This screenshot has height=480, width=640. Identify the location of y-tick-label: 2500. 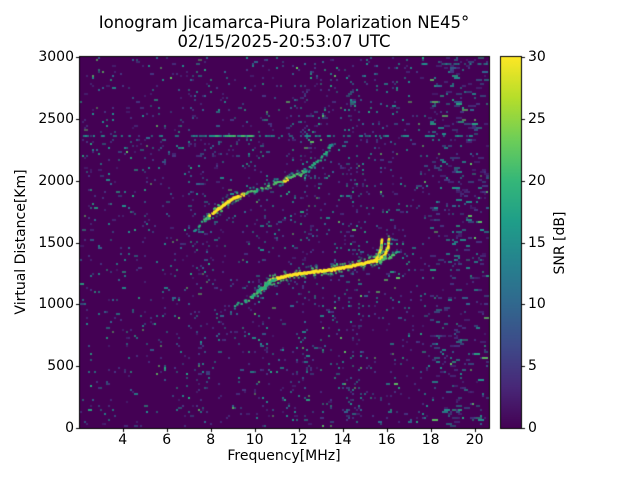
(56, 118).